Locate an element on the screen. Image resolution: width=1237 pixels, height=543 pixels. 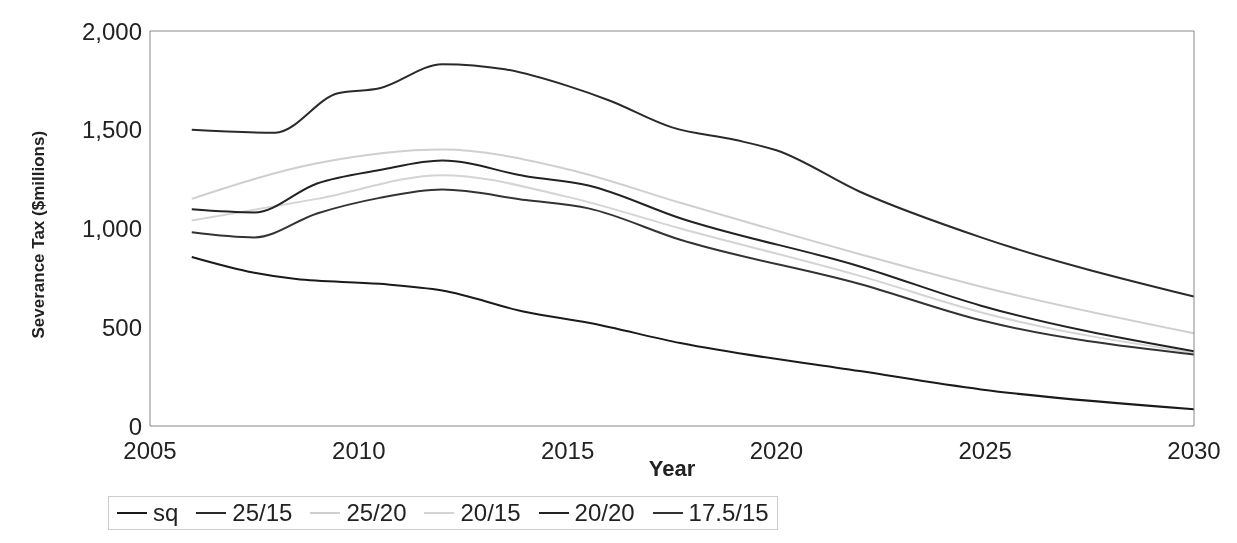
x-tick-label: 2015 is located at coordinates (567, 451).